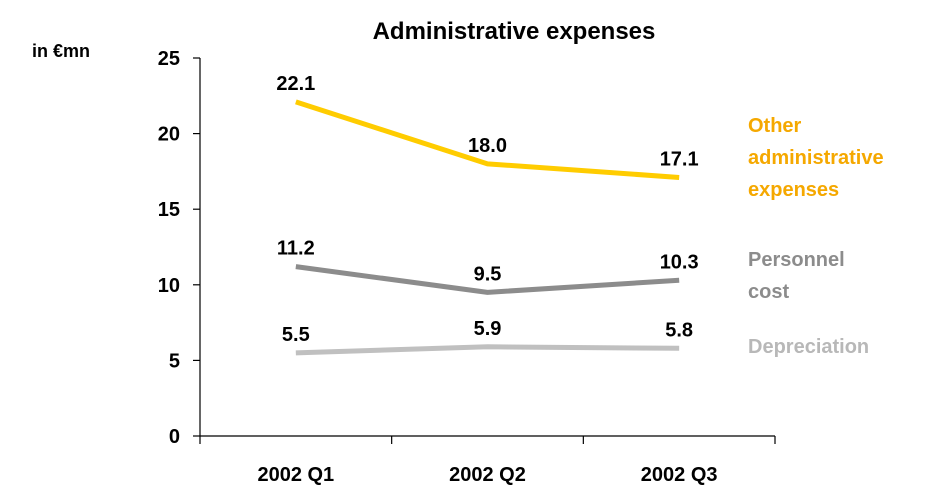 The image size is (945, 493). I want to click on y-tick-label: 15, so click(169, 210).